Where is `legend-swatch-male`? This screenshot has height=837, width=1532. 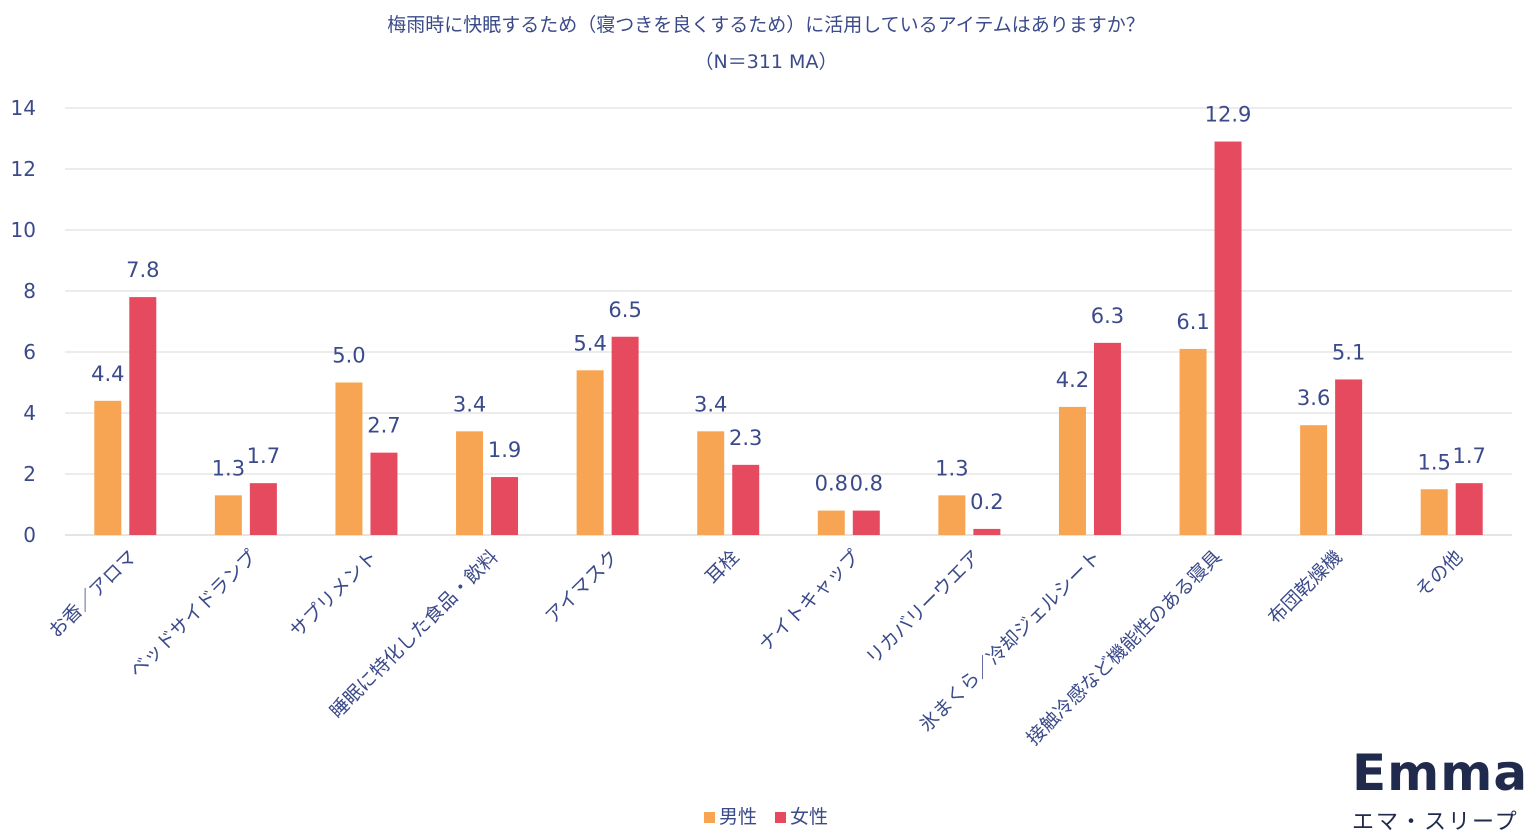
legend-swatch-male is located at coordinates (709, 817).